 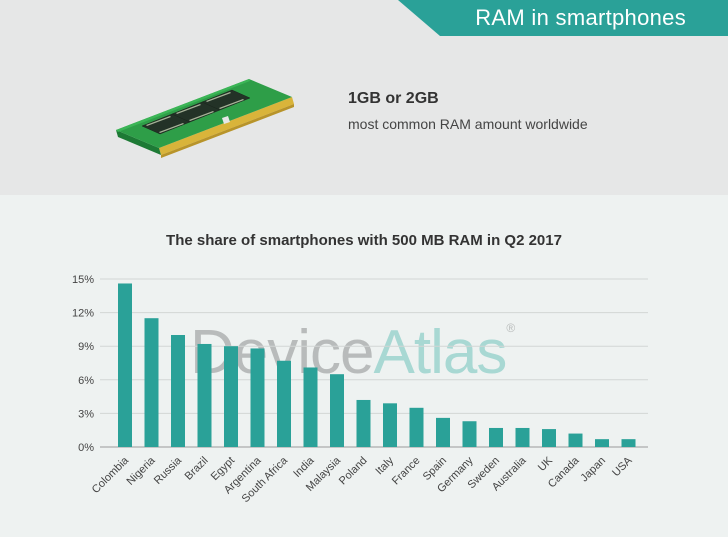 What do you see at coordinates (197, 469) in the screenshot?
I see `x-tick-label: Brazil` at bounding box center [197, 469].